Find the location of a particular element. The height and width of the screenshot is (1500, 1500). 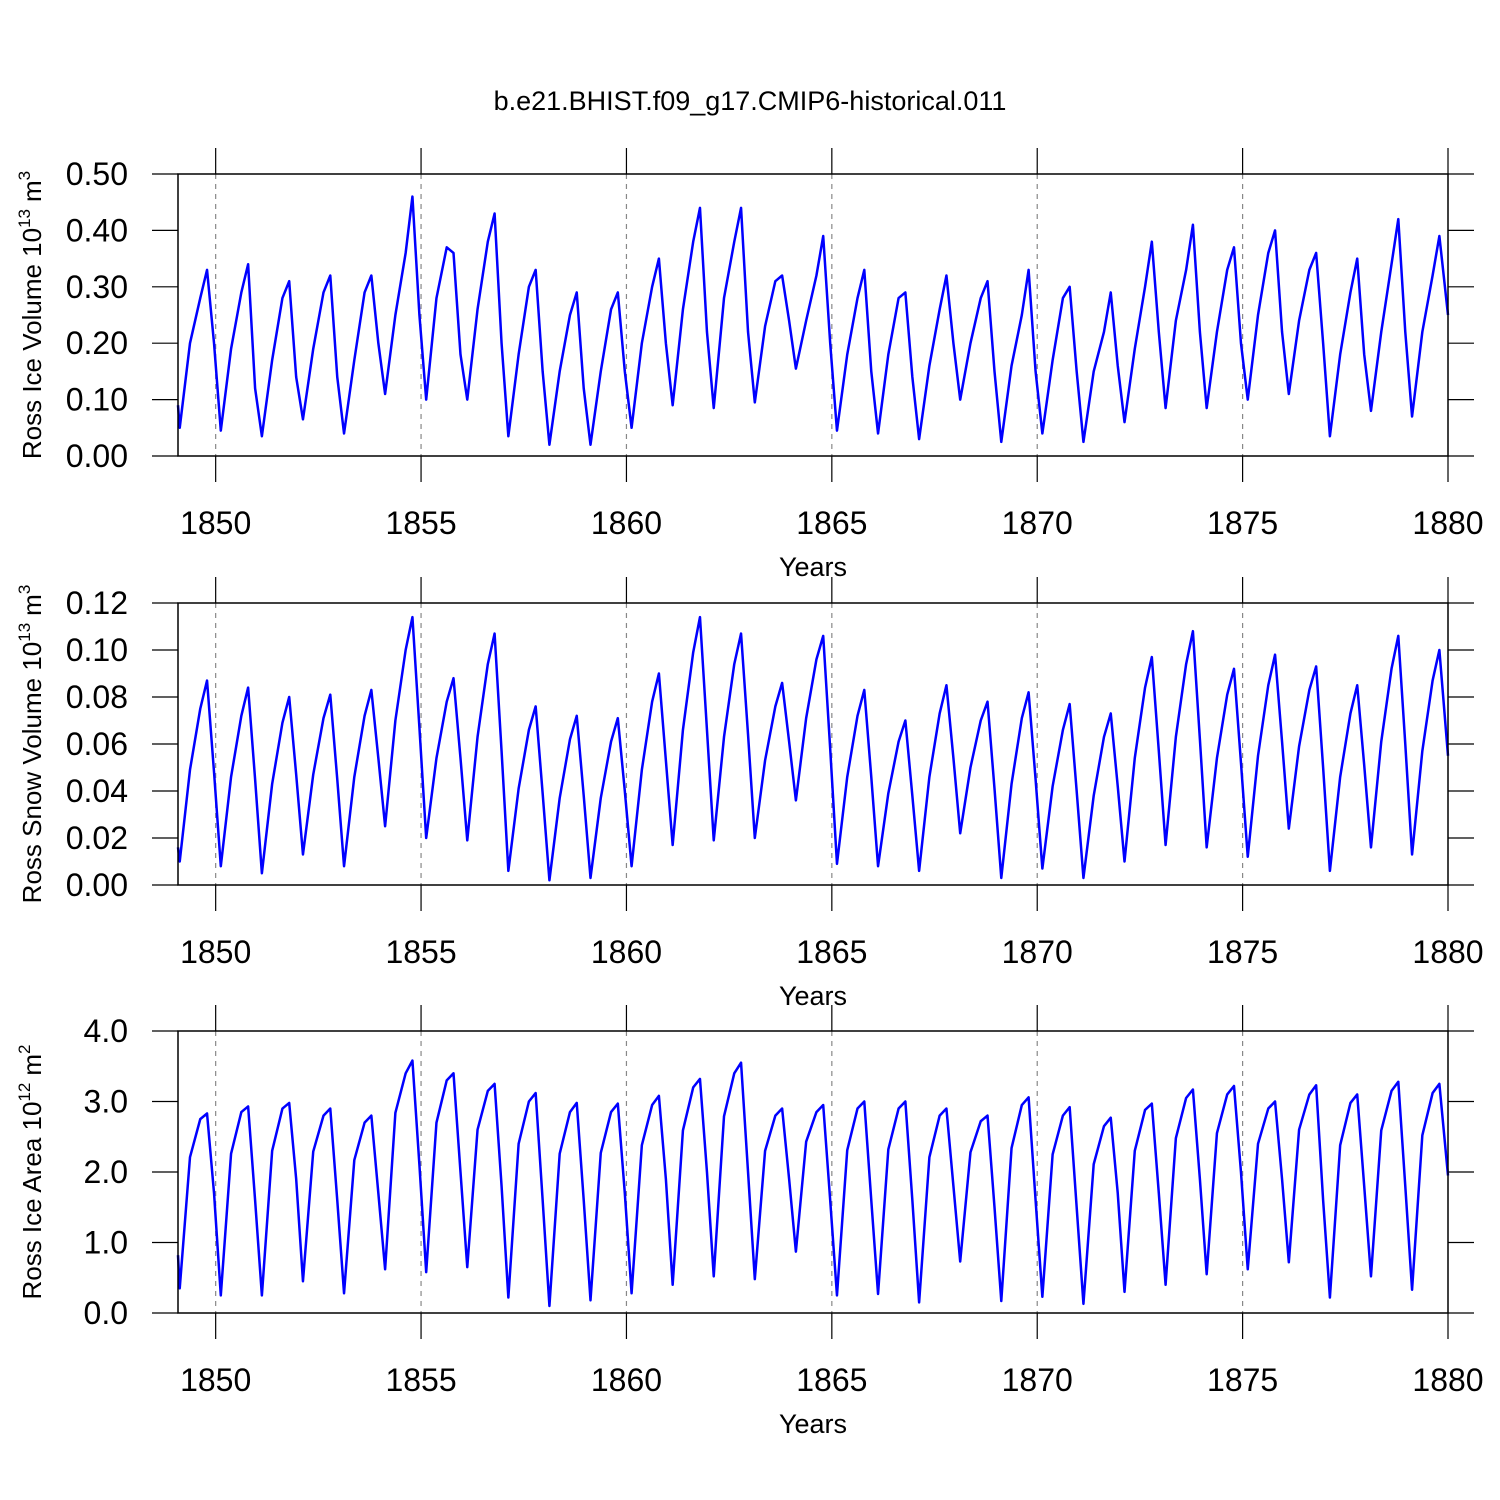

y-axis-label: Ross Ice Area 1012 m2 is located at coordinates (31, 1171).